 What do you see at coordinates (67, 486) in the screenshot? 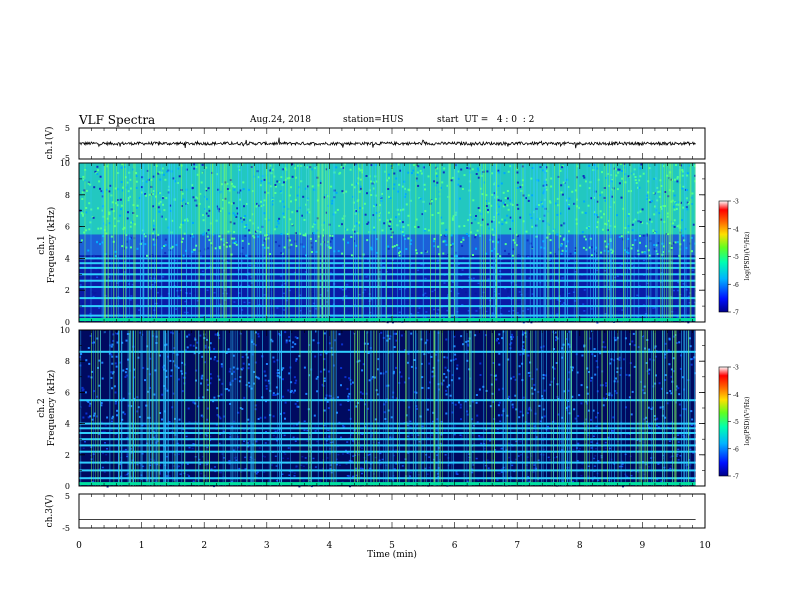
I see `y-tick-label: 0` at bounding box center [67, 486].